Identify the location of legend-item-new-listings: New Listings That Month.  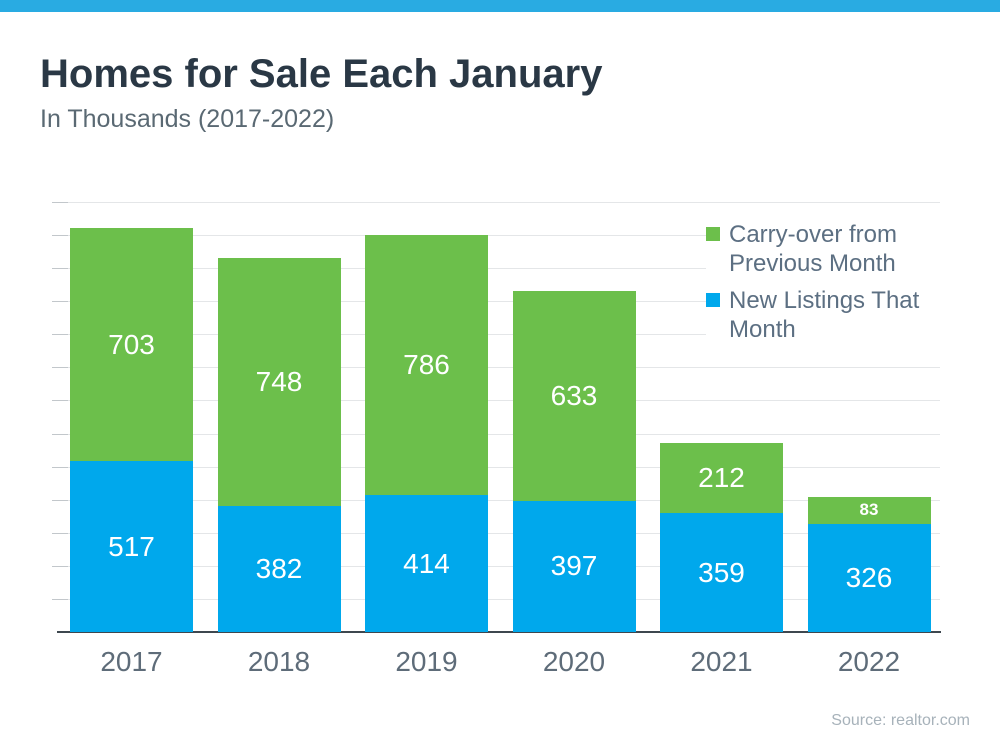
(826, 315).